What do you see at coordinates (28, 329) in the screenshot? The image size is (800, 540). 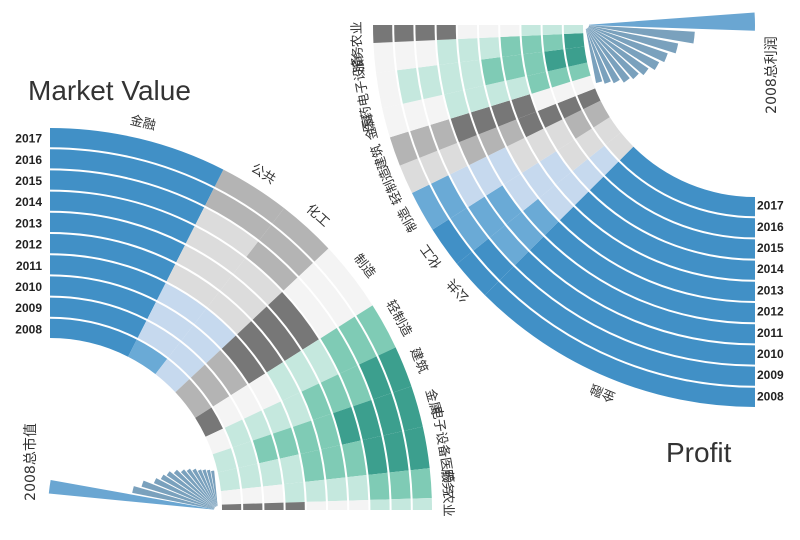 I see `year-label-0-0: 2008` at bounding box center [28, 329].